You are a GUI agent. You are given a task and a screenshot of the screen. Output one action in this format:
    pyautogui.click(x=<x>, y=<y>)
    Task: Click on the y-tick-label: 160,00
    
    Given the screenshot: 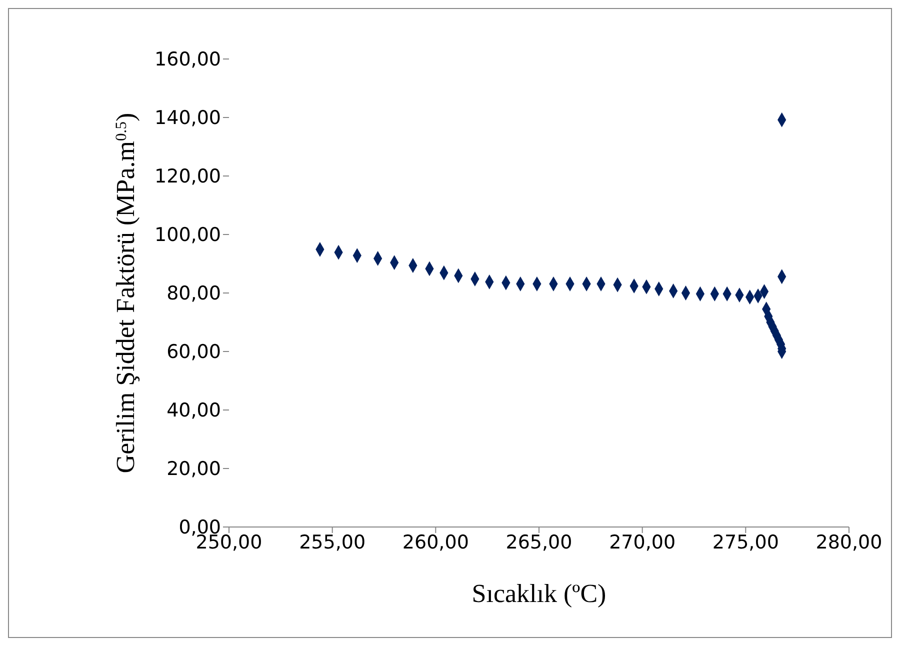 What is the action you would take?
    pyautogui.click(x=187, y=59)
    